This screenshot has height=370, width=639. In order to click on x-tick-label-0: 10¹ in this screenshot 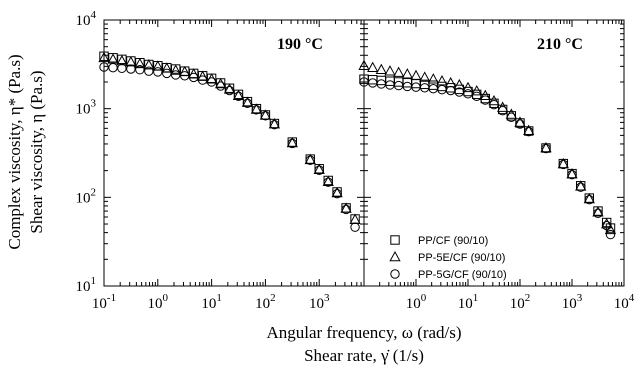, I will do `click(211, 302)`.